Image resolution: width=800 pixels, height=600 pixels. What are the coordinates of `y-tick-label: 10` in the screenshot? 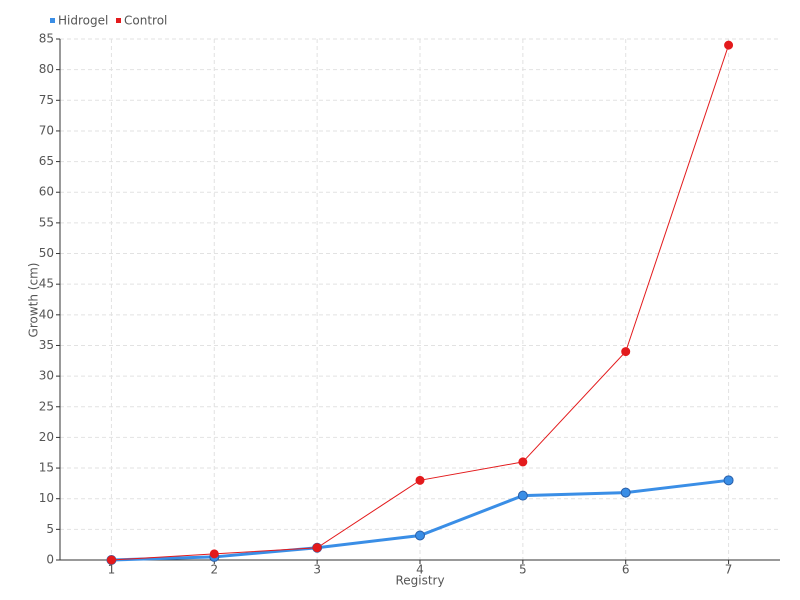 It's located at (46, 498).